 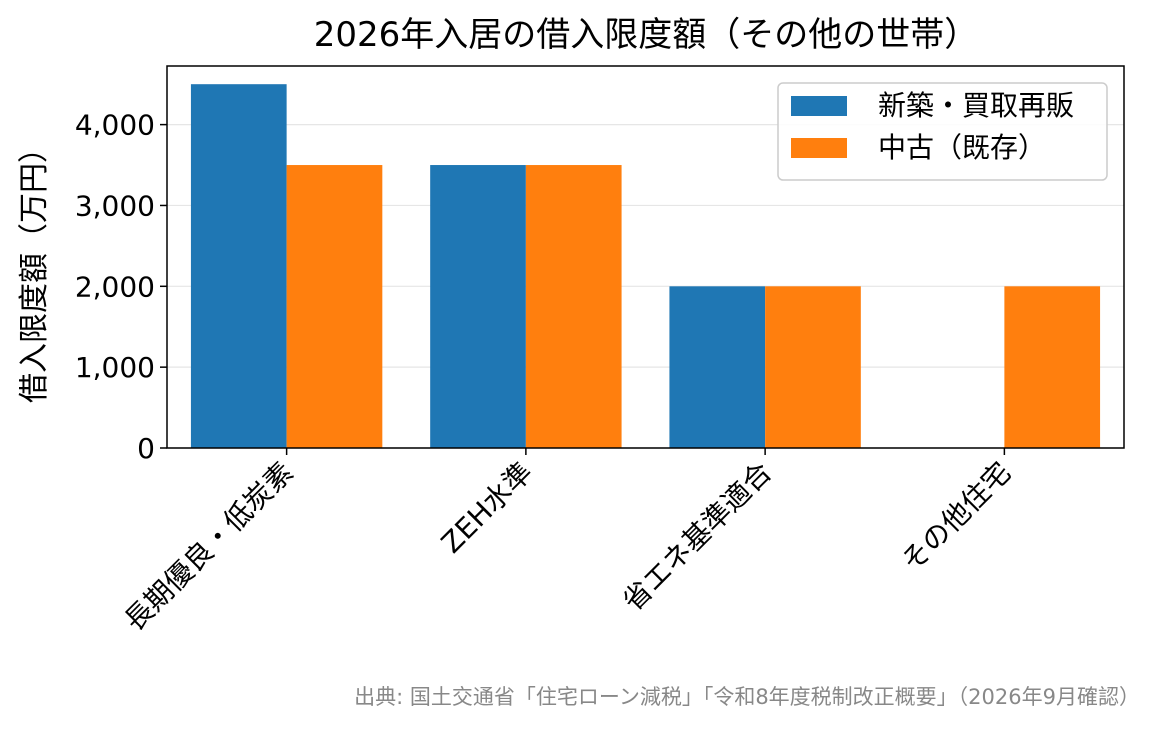 I want to click on x-tick-label: 長期優良・低炭素, so click(x=209, y=547).